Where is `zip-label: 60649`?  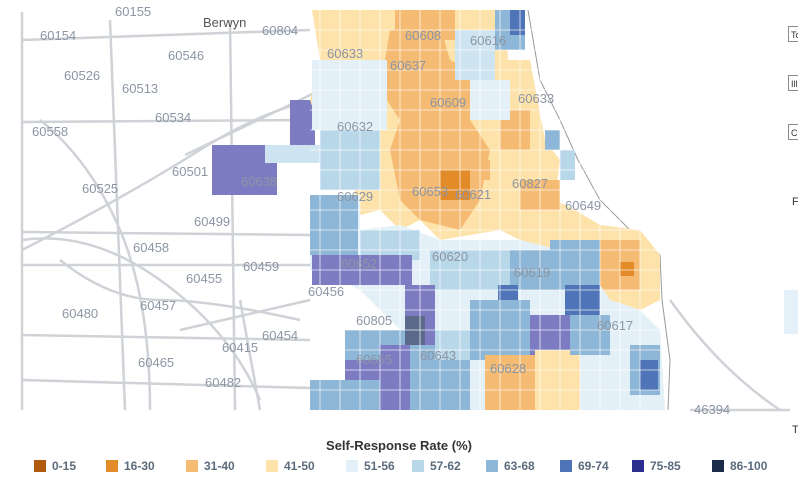 zip-label: 60649 is located at coordinates (583, 205).